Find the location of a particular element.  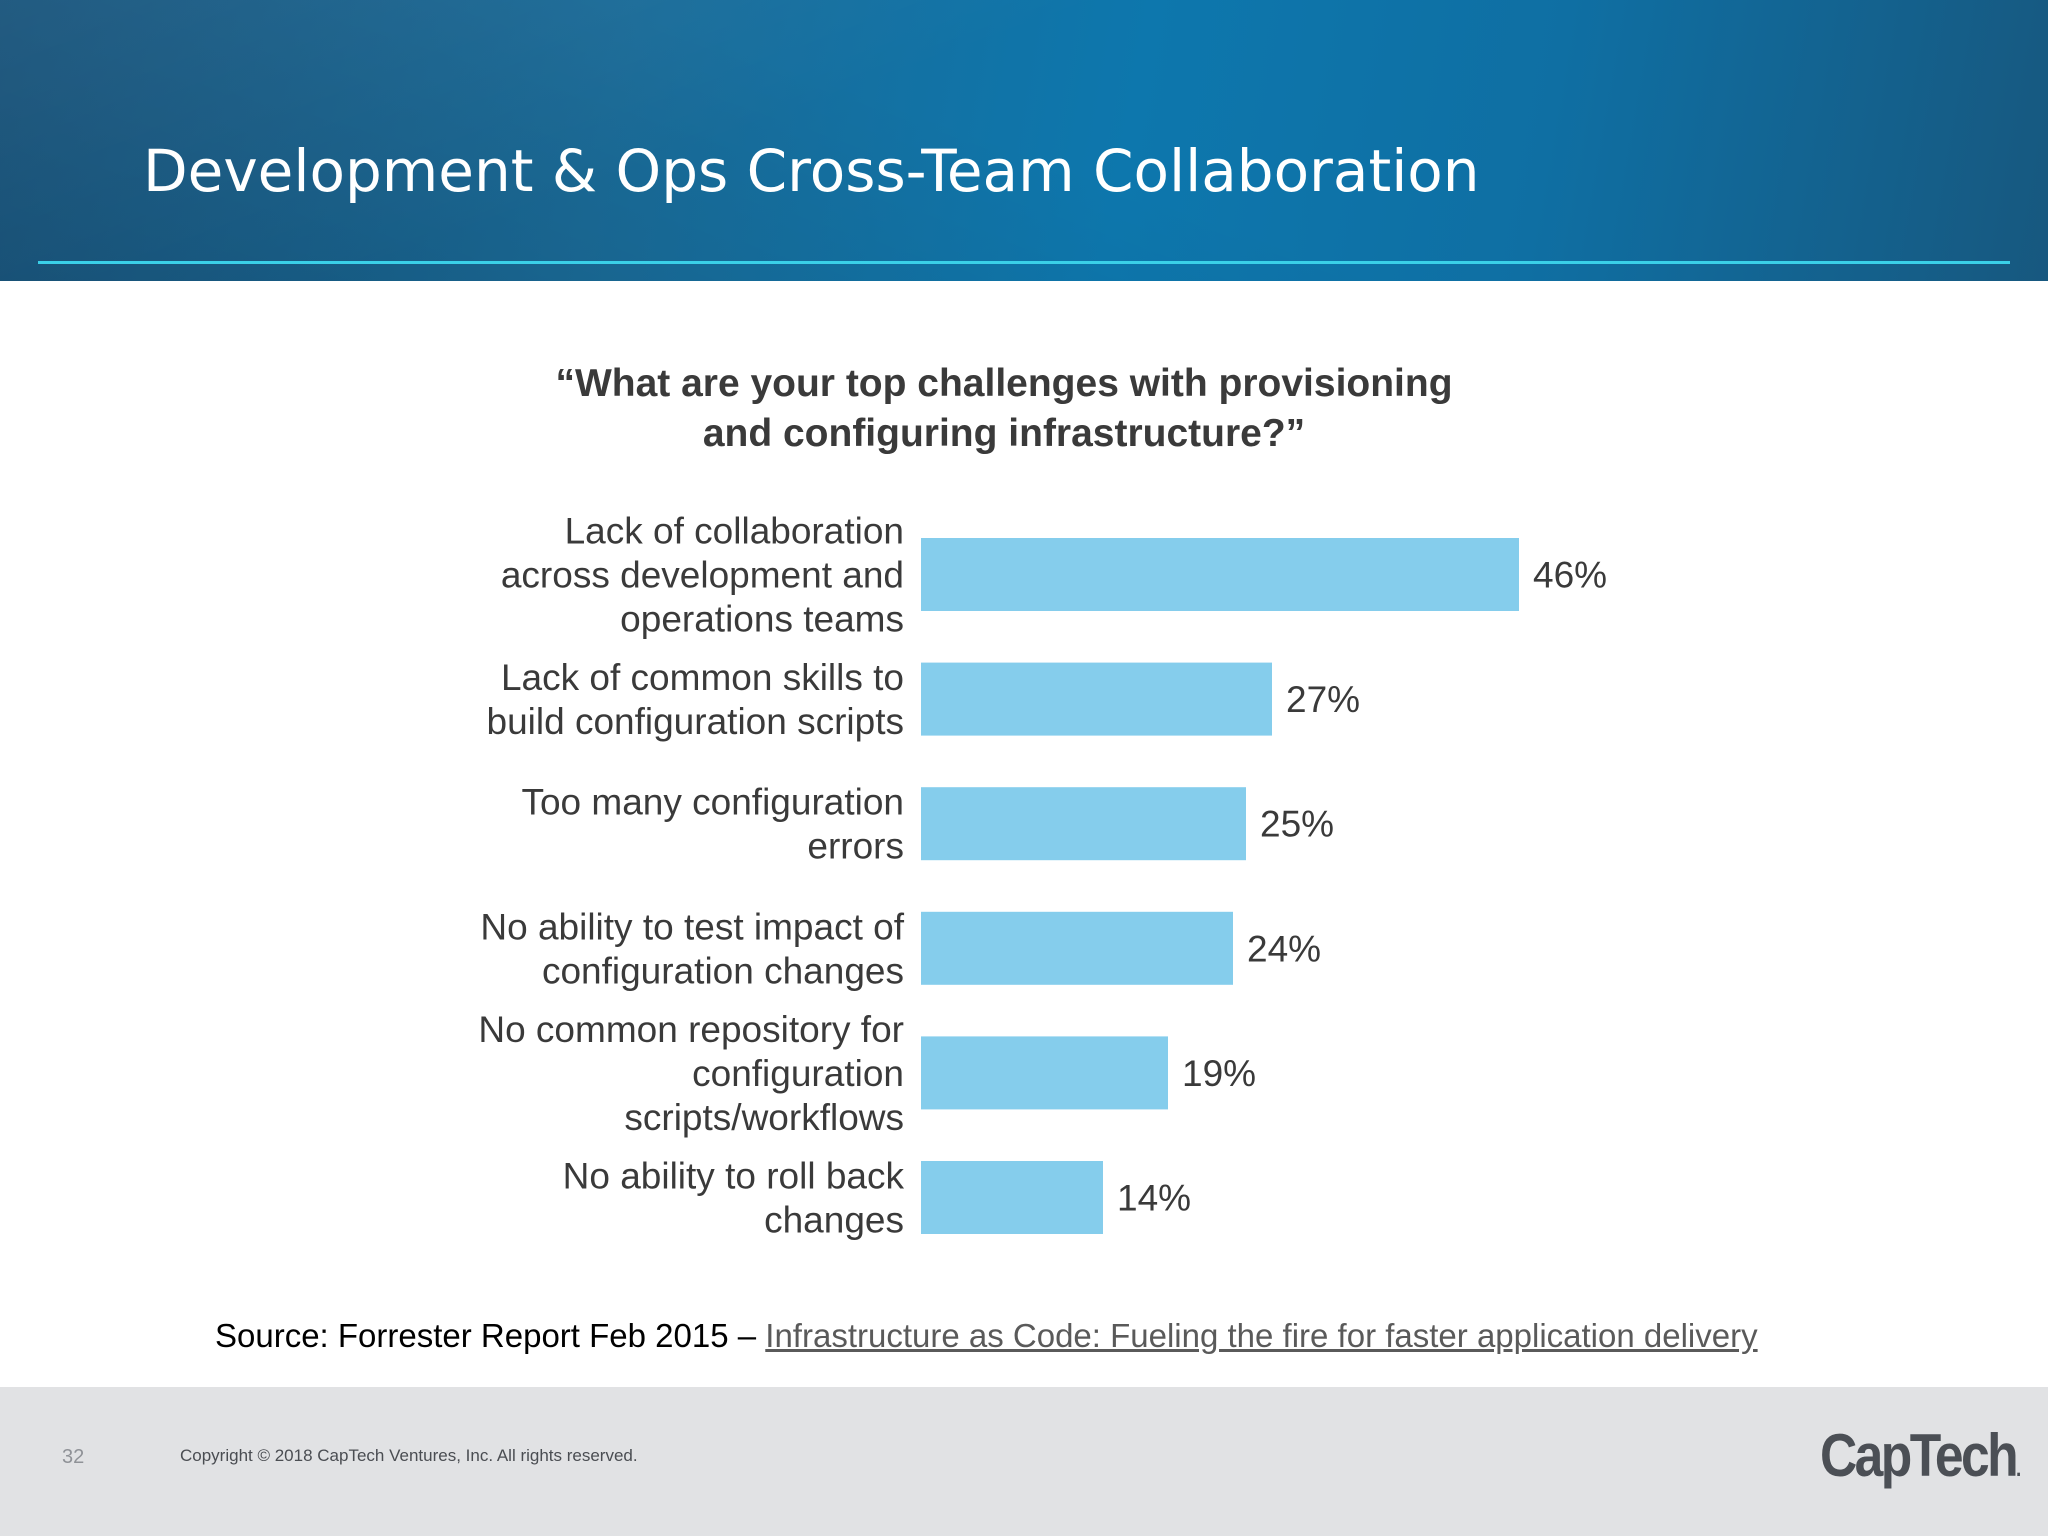

category-label: Lack of collaboration is located at coordinates (734, 531).